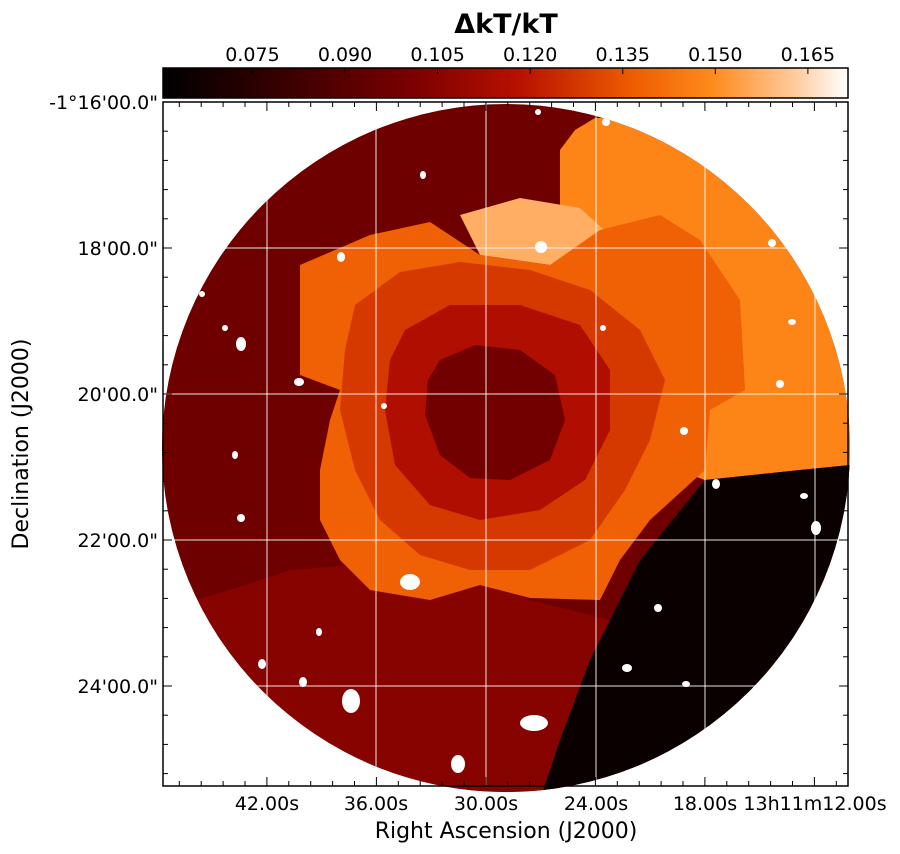  Describe the element at coordinates (530, 55) in the screenshot. I see `colorbar-tick-label: 0.120` at that location.